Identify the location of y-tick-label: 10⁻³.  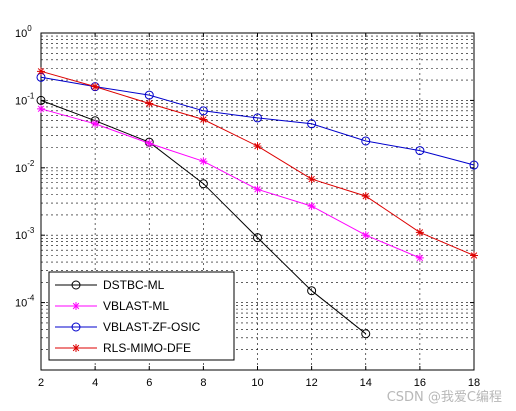
(25, 234).